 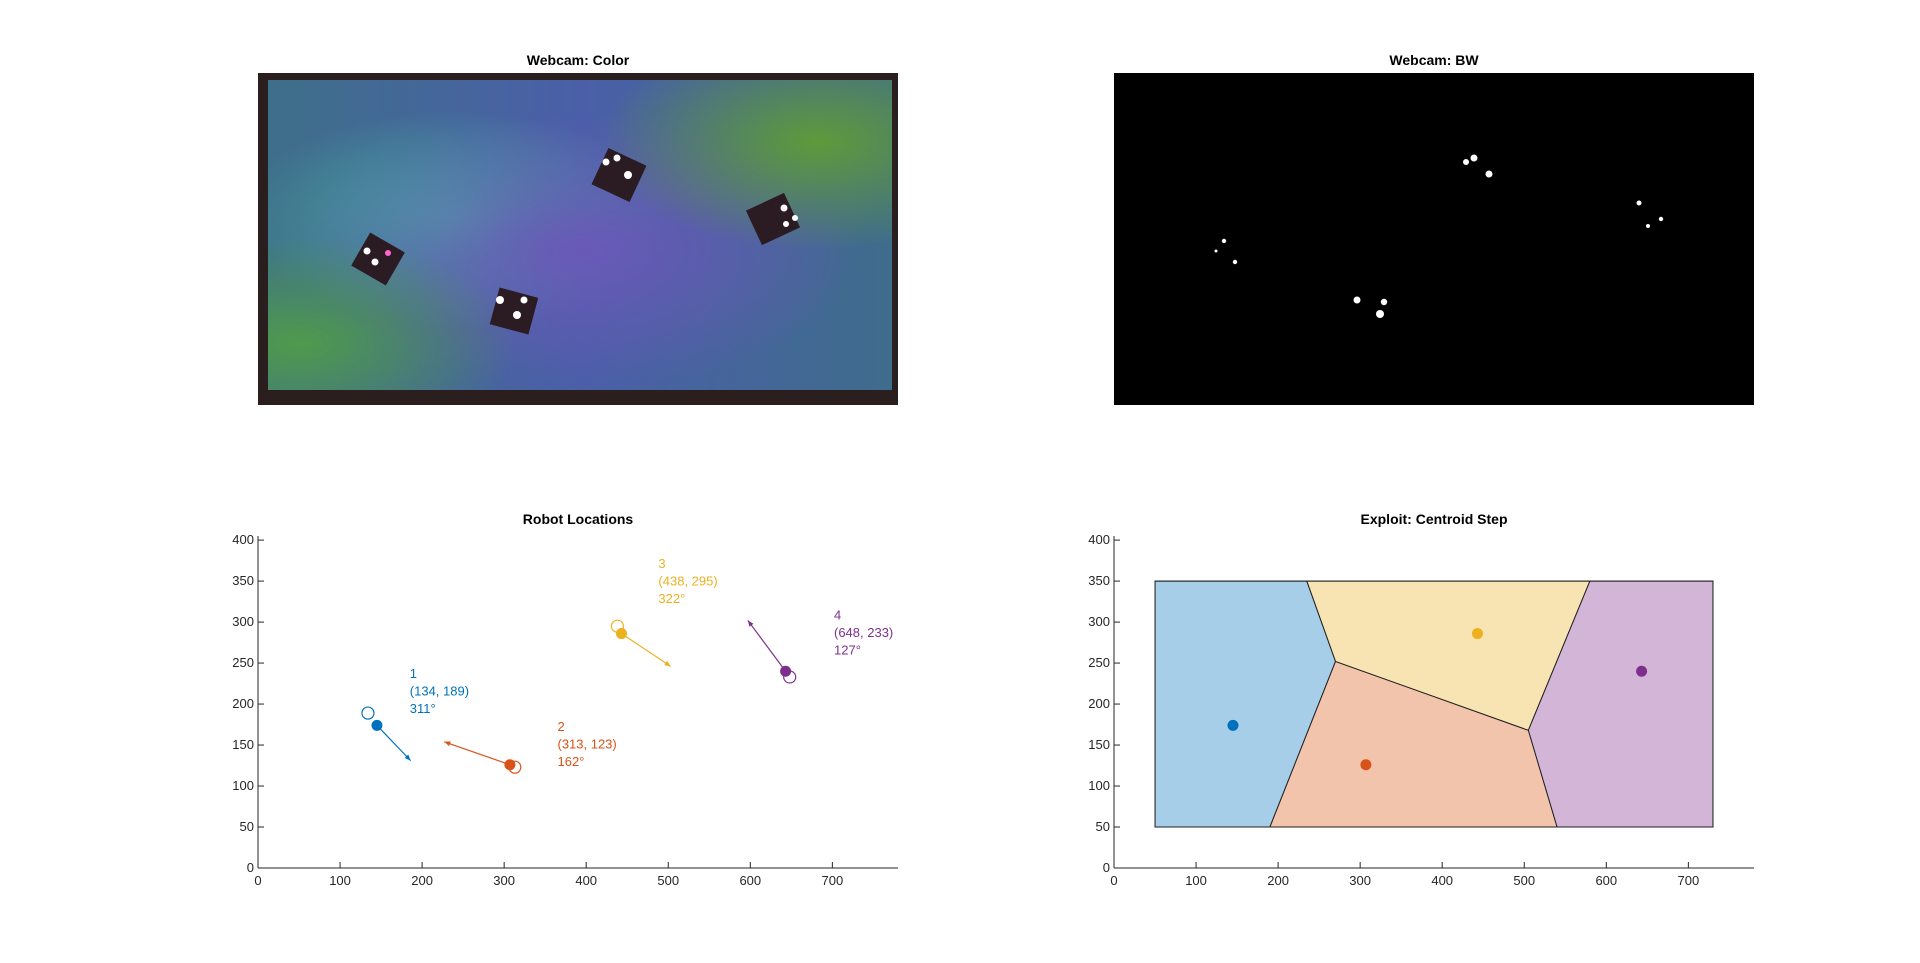 I want to click on webcam-bw-title: Webcam: BW, so click(x=1434, y=60).